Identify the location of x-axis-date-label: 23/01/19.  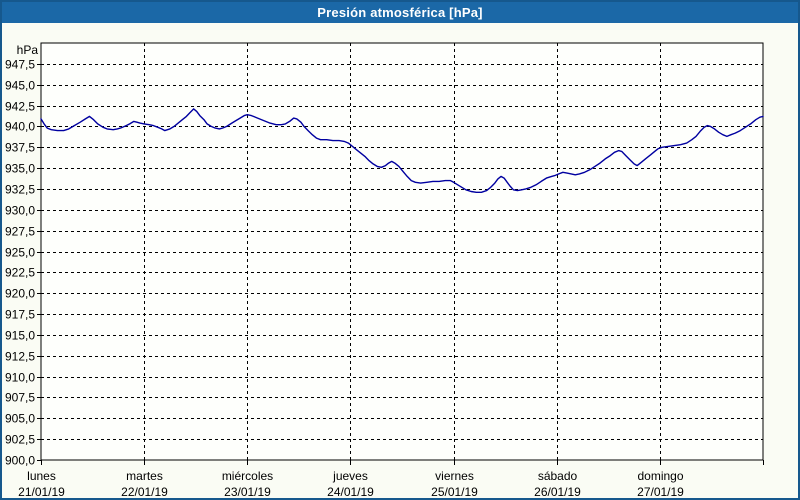
(247, 492).